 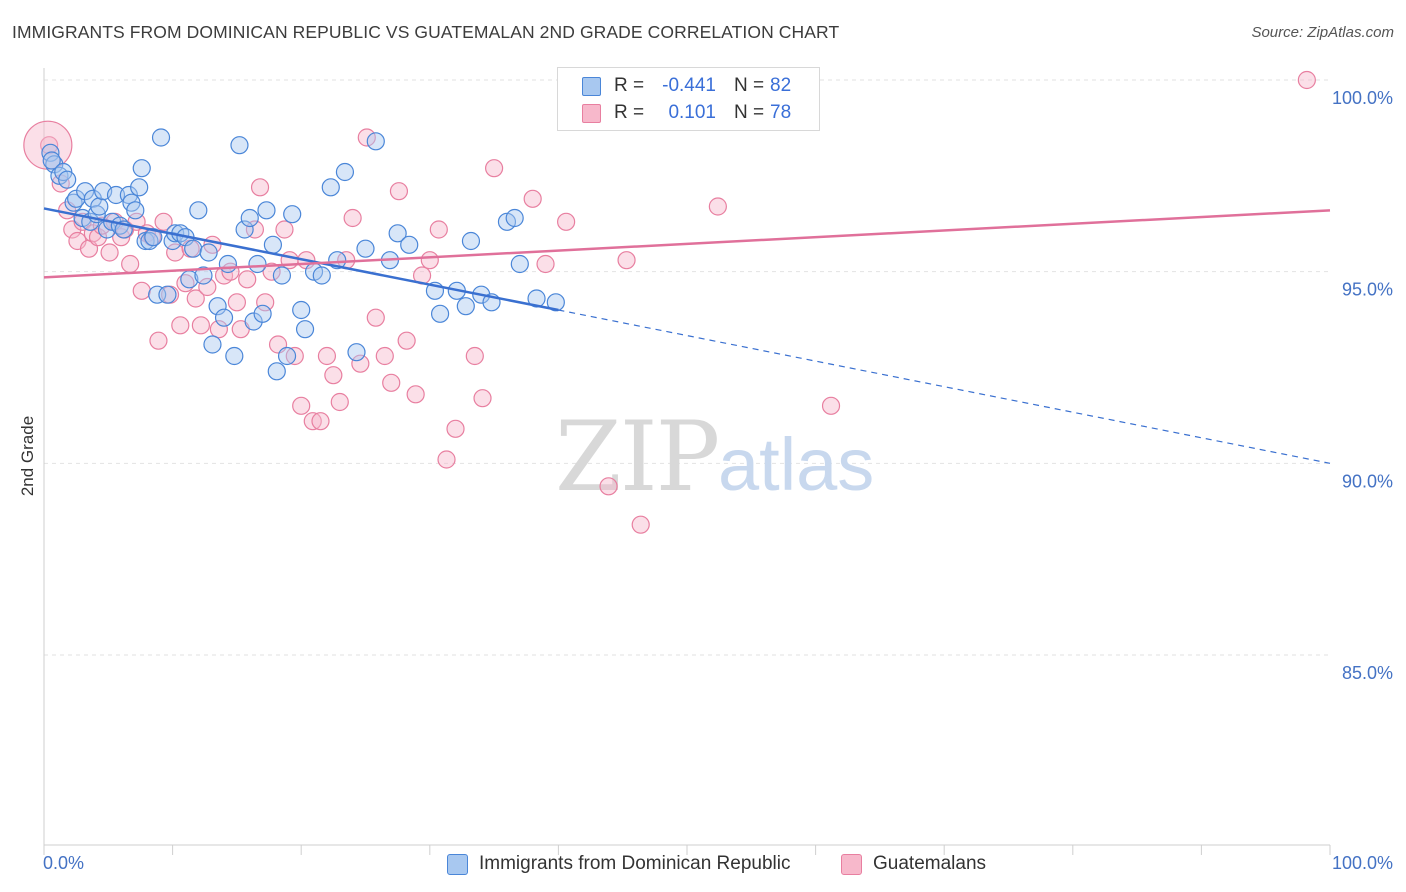 What do you see at coordinates (635, 863) in the screenshot?
I see `bottom-legend-label-dominican: Immigrants from Dominican Republic` at bounding box center [635, 863].